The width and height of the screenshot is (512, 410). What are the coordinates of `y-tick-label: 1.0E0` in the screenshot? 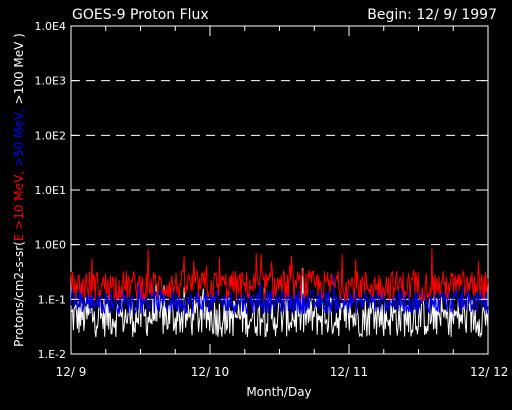 It's located at (50, 245).